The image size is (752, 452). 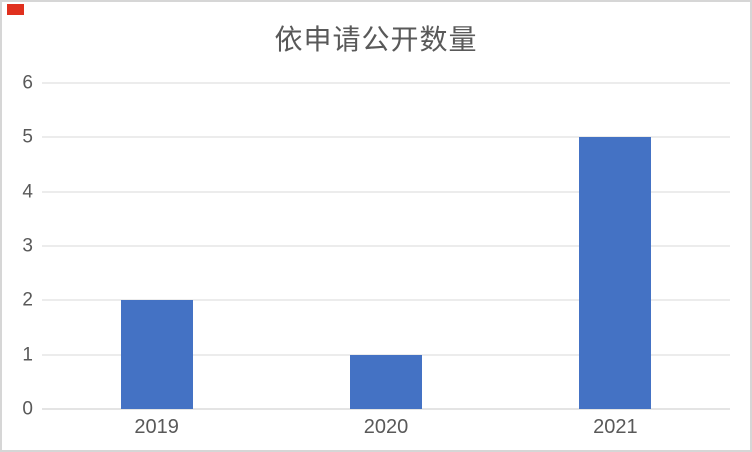 I want to click on x-tick-label-2020: 2020, so click(x=386, y=427).